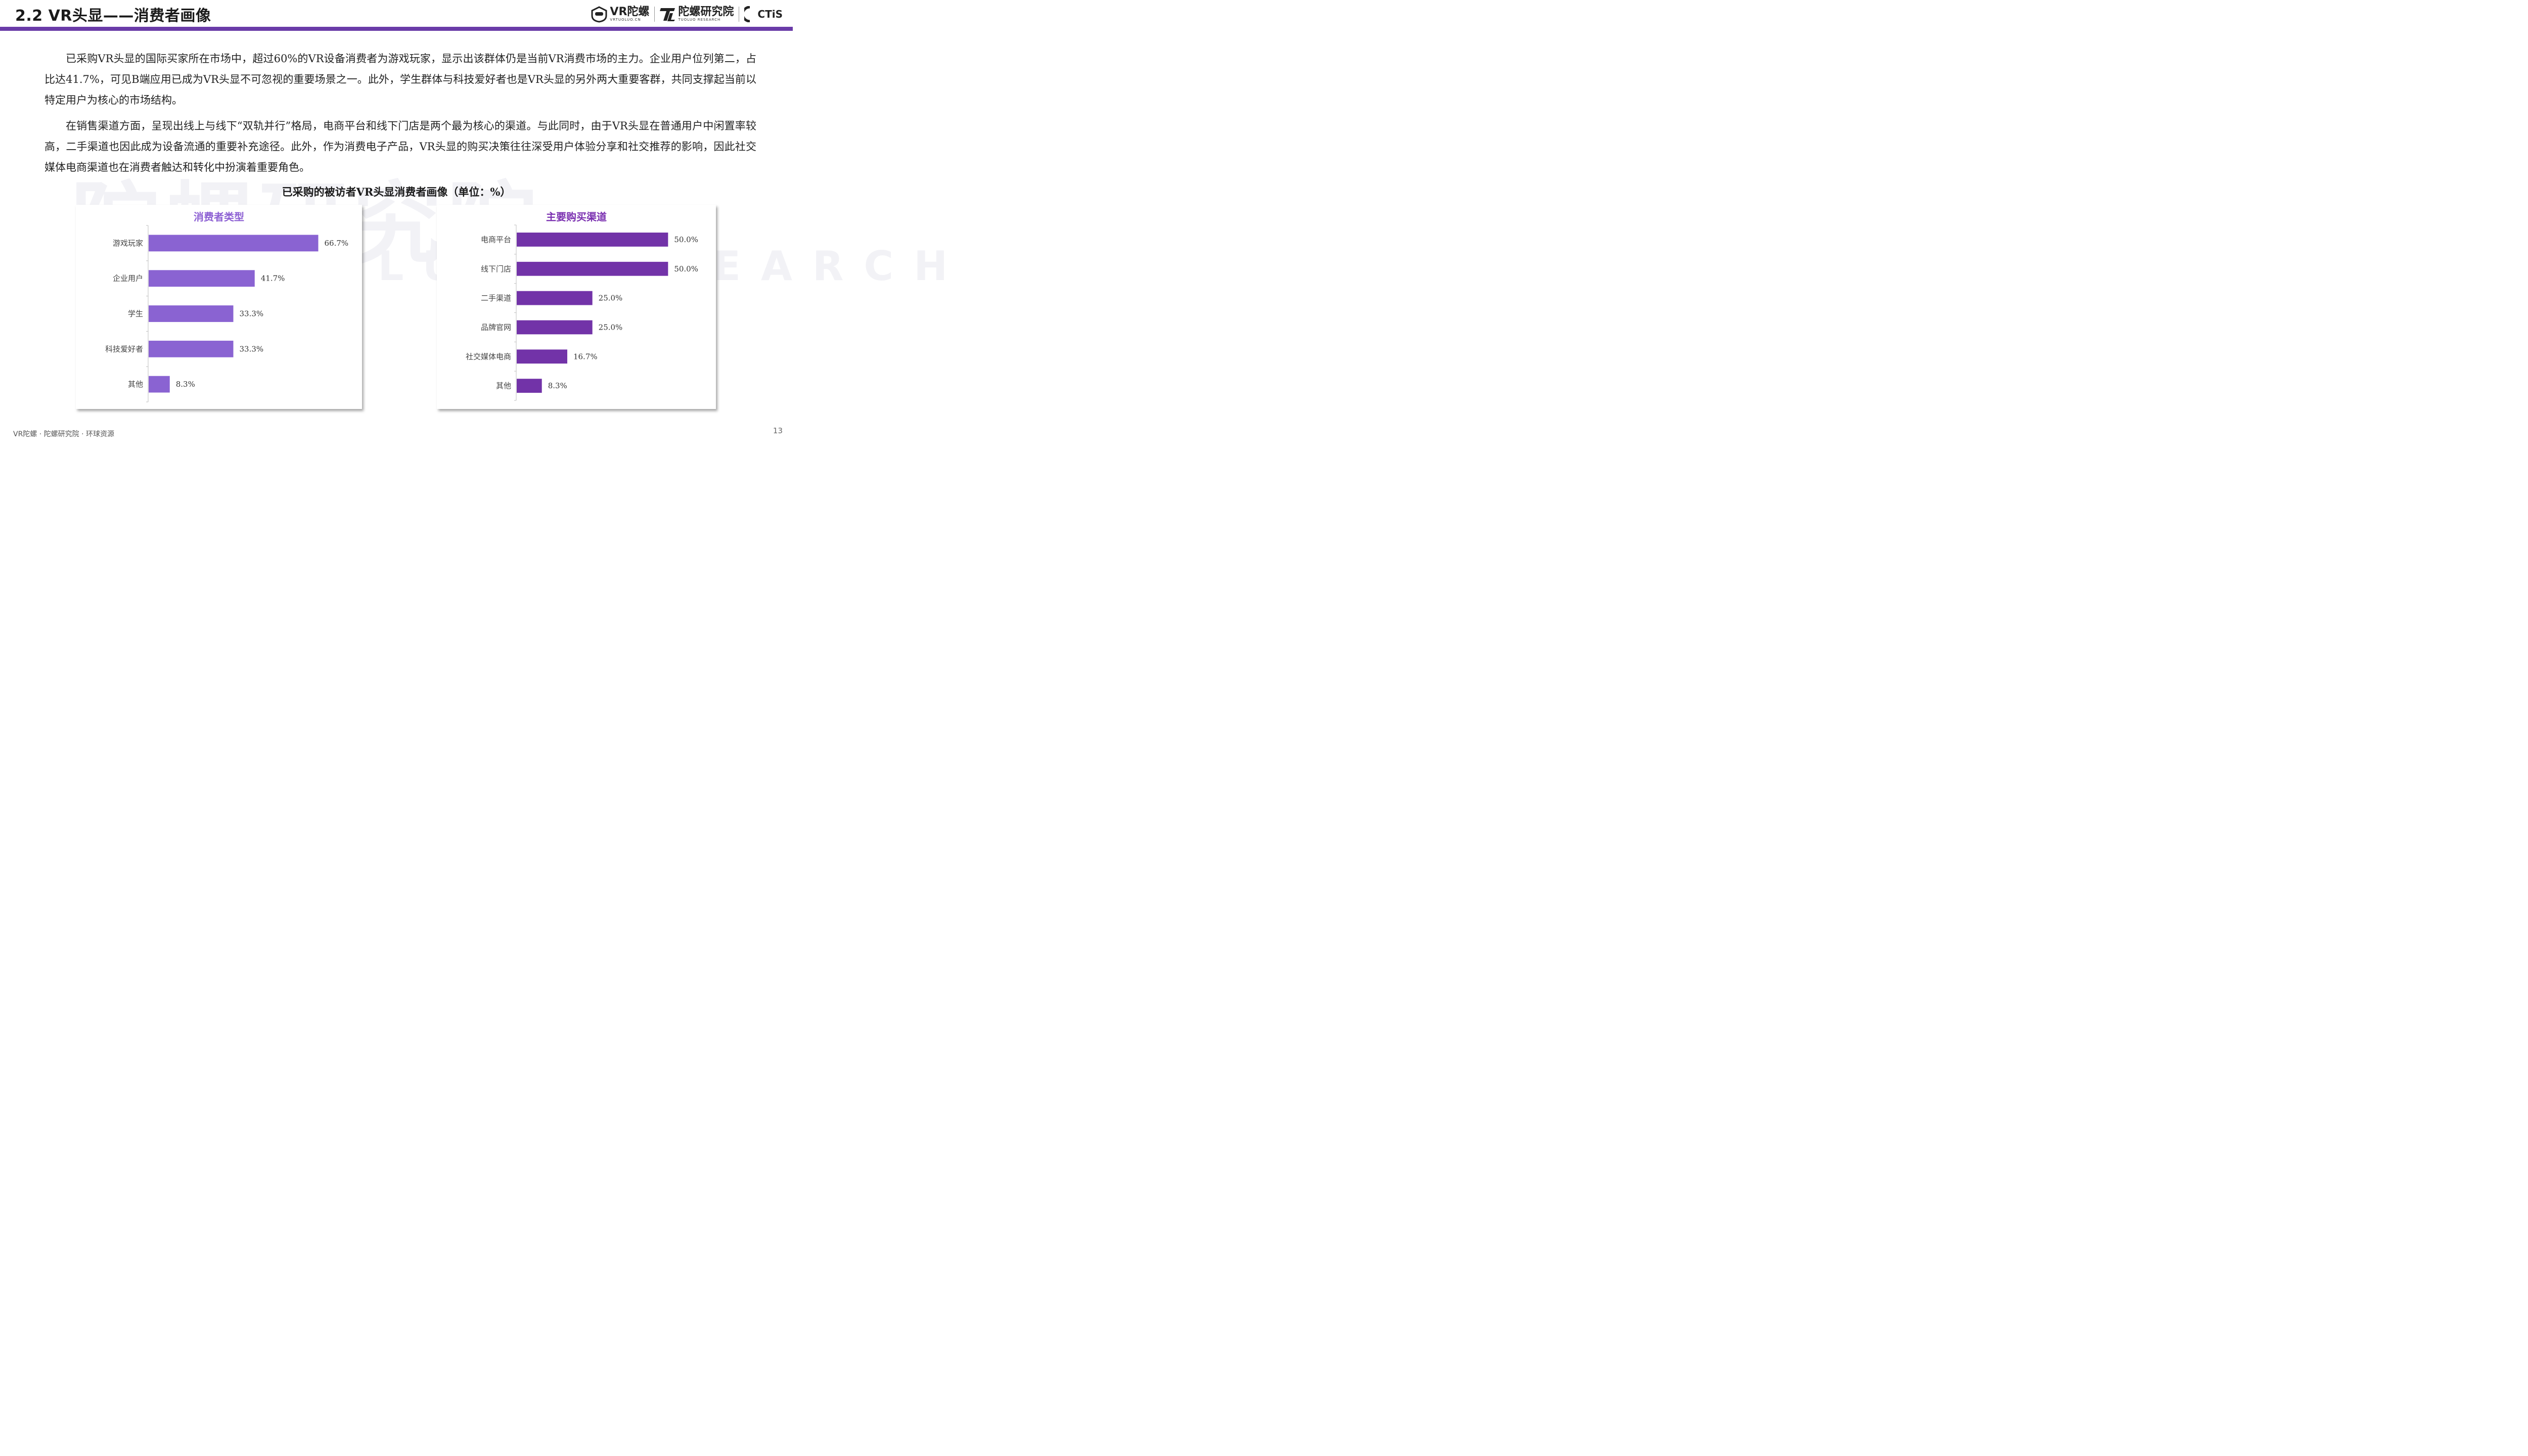 Image resolution: width=2528 pixels, height=1456 pixels. I want to click on category-label: 学生, so click(136, 313).